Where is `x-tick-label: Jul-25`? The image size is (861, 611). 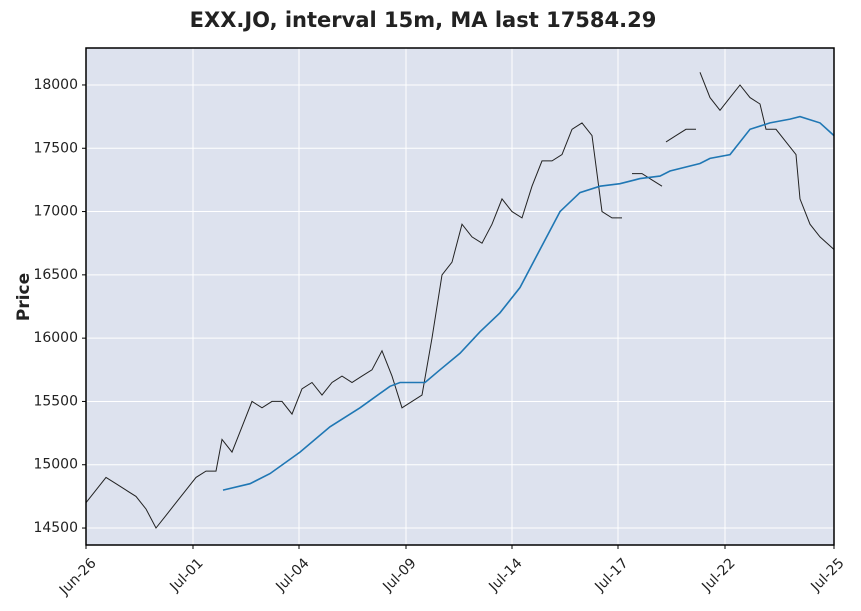 x-tick-label: Jul-25 is located at coordinates (827, 575).